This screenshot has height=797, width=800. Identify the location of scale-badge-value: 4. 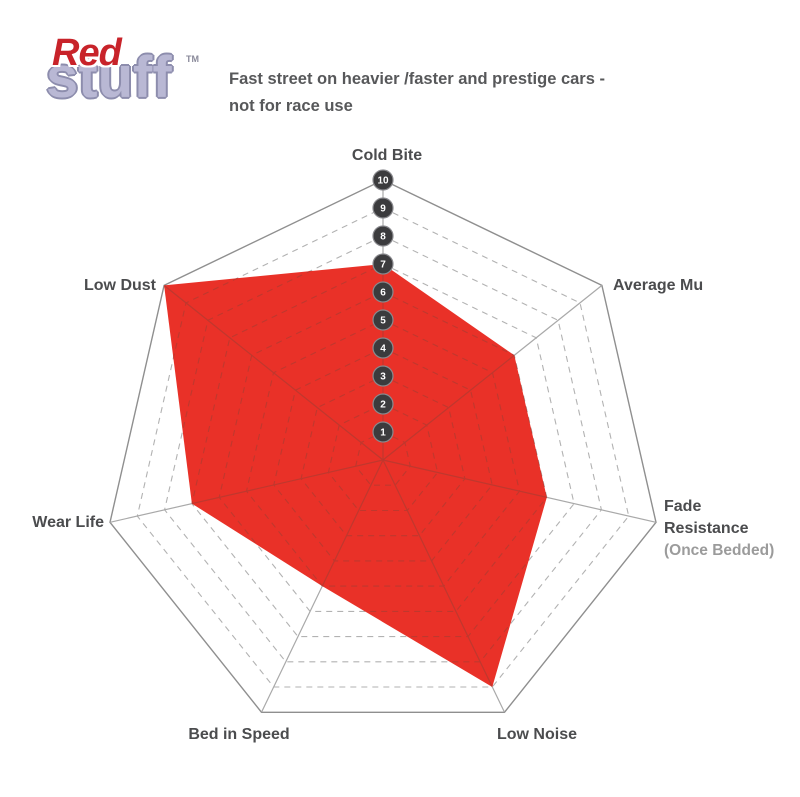
(383, 349).